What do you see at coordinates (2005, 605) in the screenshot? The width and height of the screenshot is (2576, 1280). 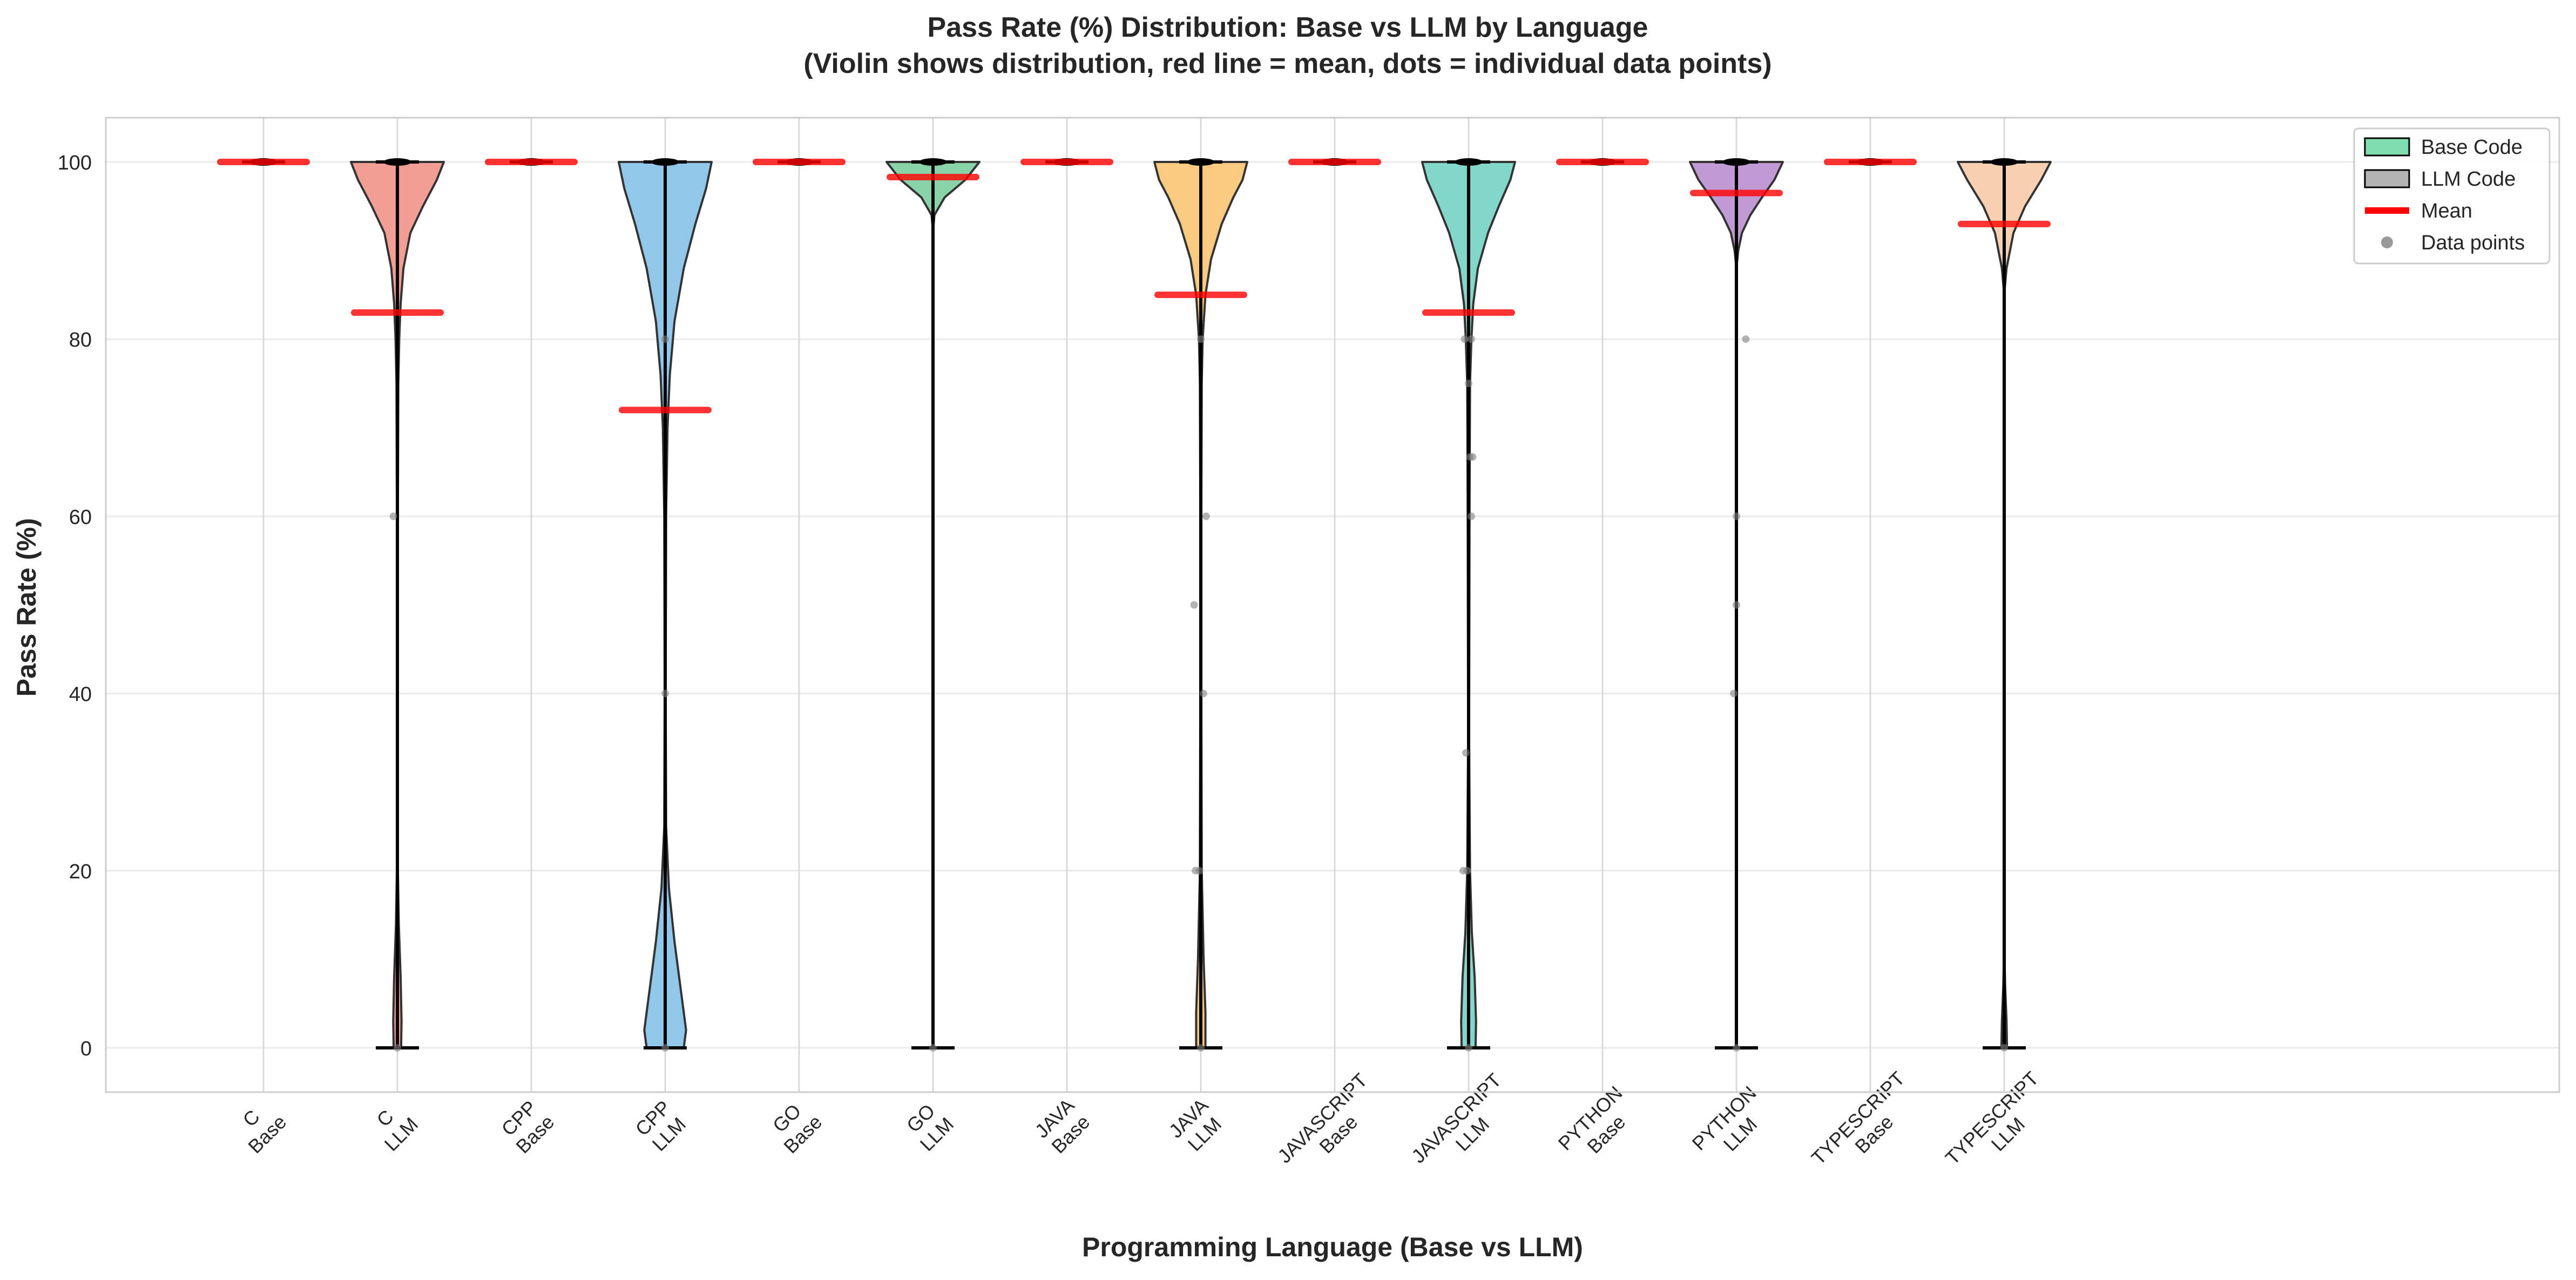 I see `violin-typescript-llm` at bounding box center [2005, 605].